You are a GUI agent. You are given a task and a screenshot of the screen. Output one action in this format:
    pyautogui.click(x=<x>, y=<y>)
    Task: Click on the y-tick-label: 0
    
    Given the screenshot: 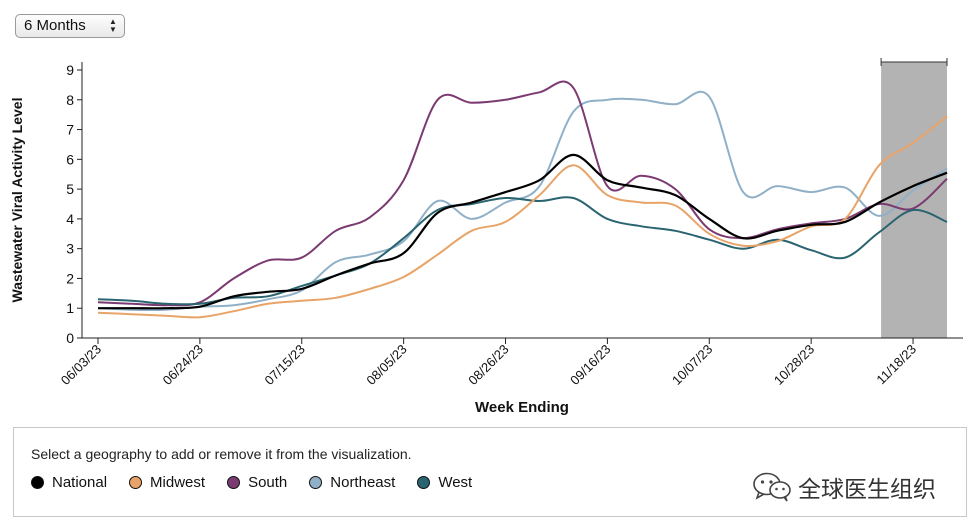 What is the action you would take?
    pyautogui.click(x=70, y=338)
    